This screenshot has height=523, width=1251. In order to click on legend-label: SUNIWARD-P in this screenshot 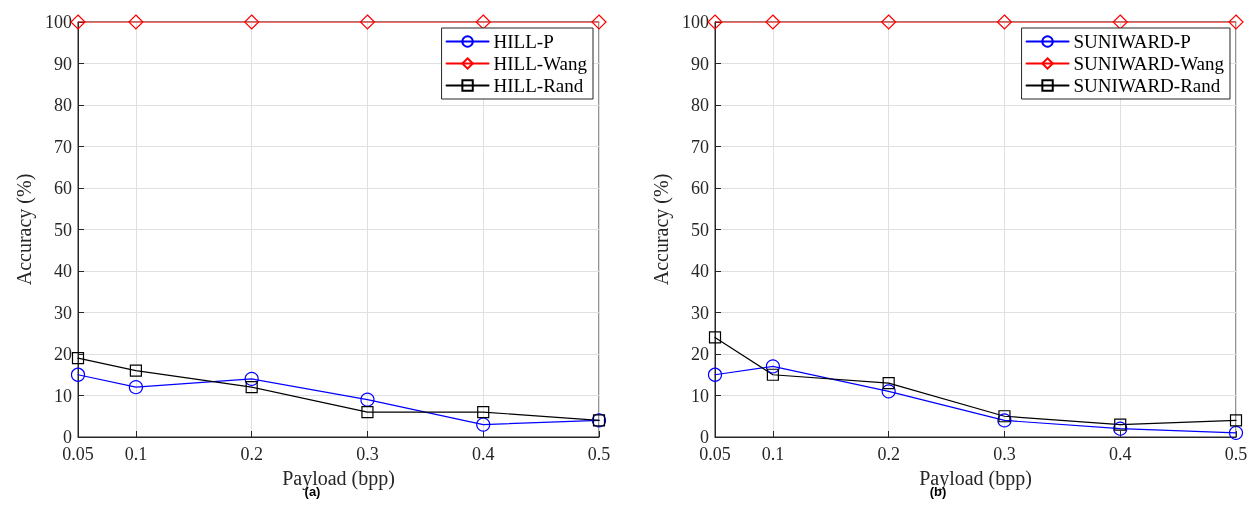, I will do `click(1132, 41)`.